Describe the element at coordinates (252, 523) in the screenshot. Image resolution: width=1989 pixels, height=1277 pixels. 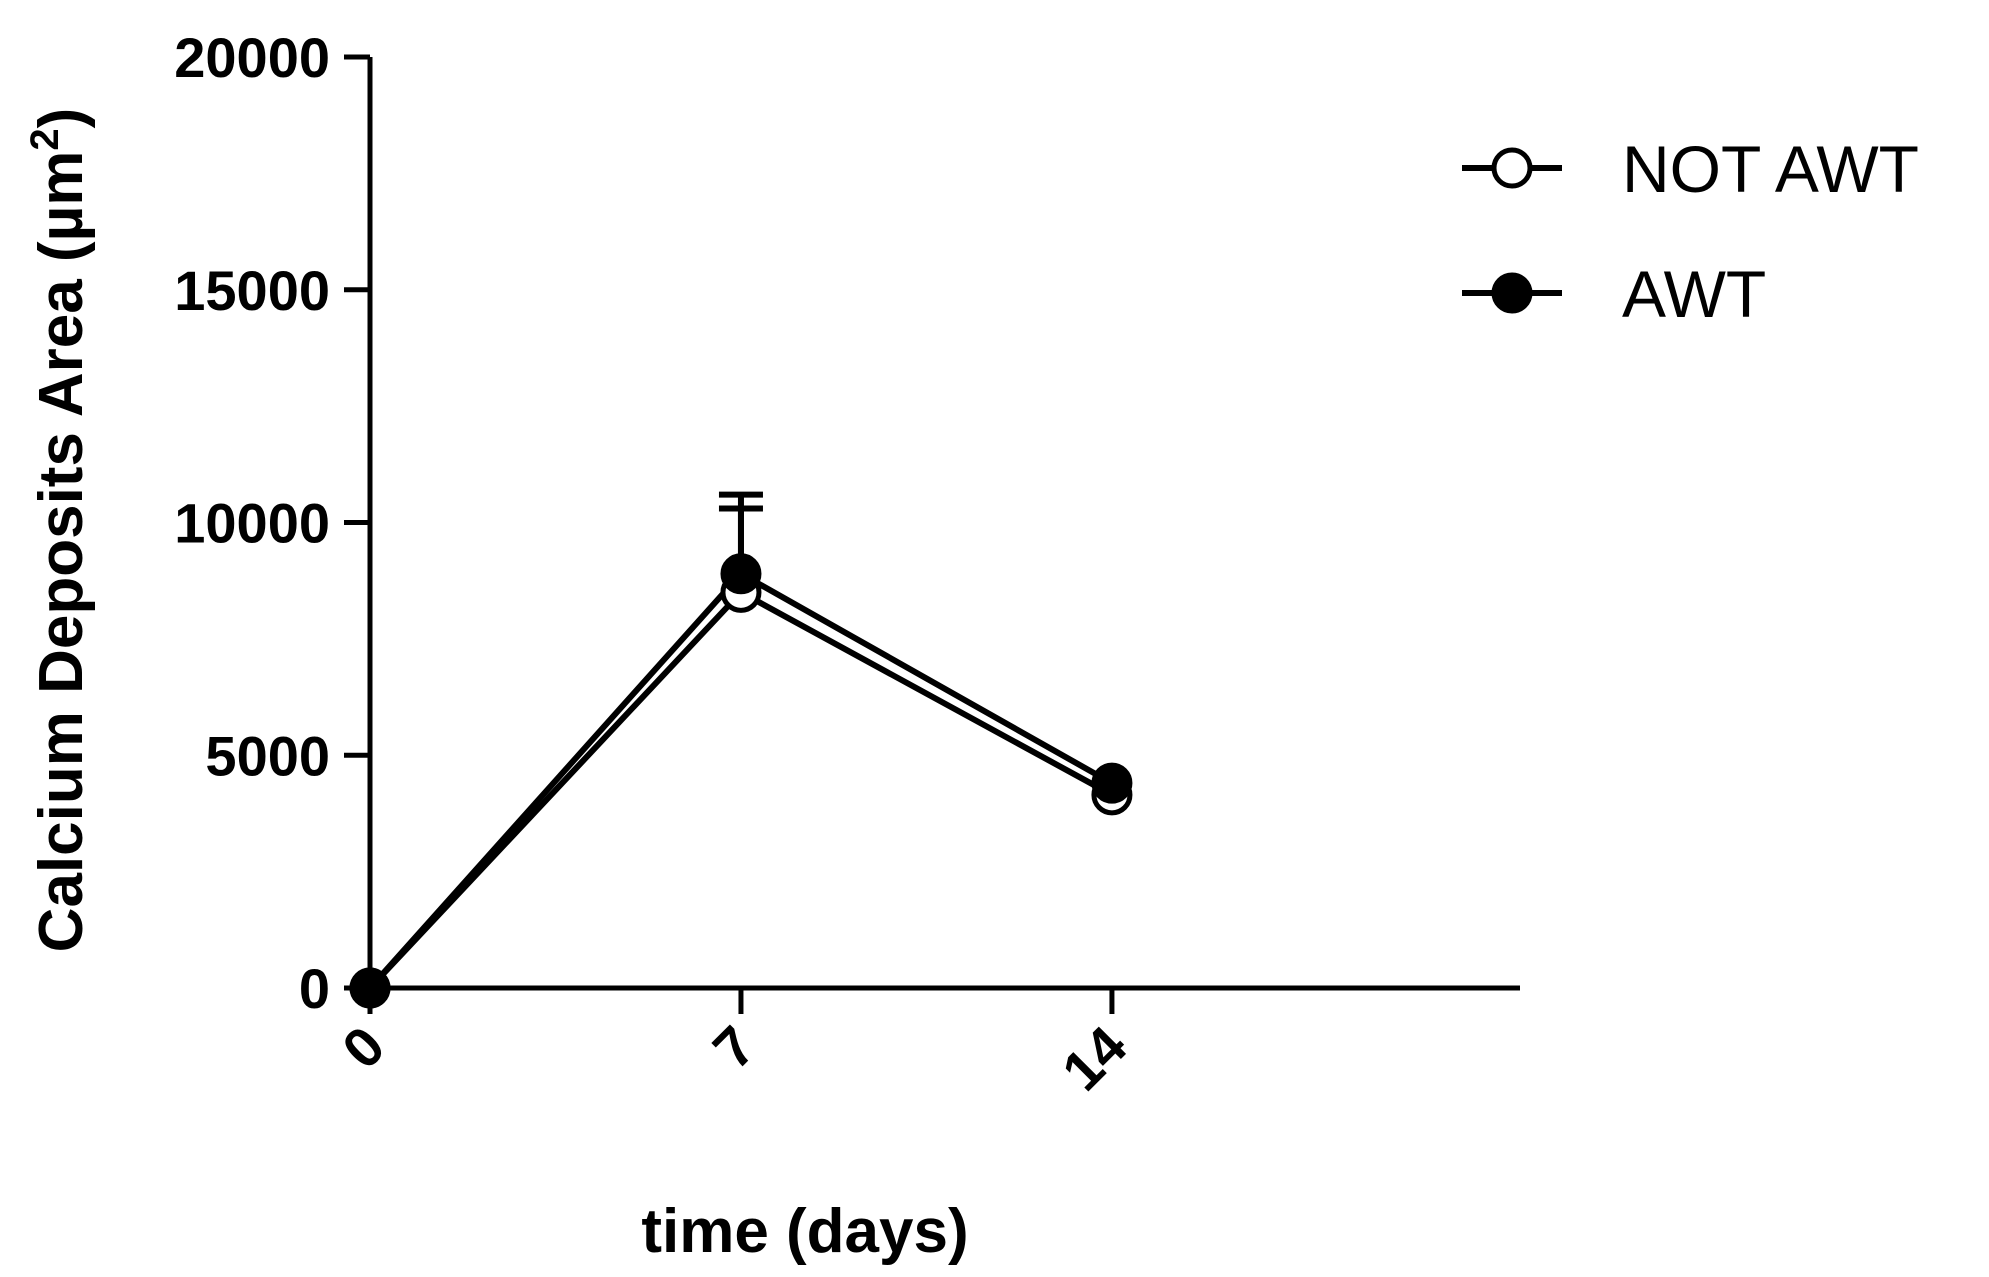
I see `y-tick-label-10000: 10000` at that location.